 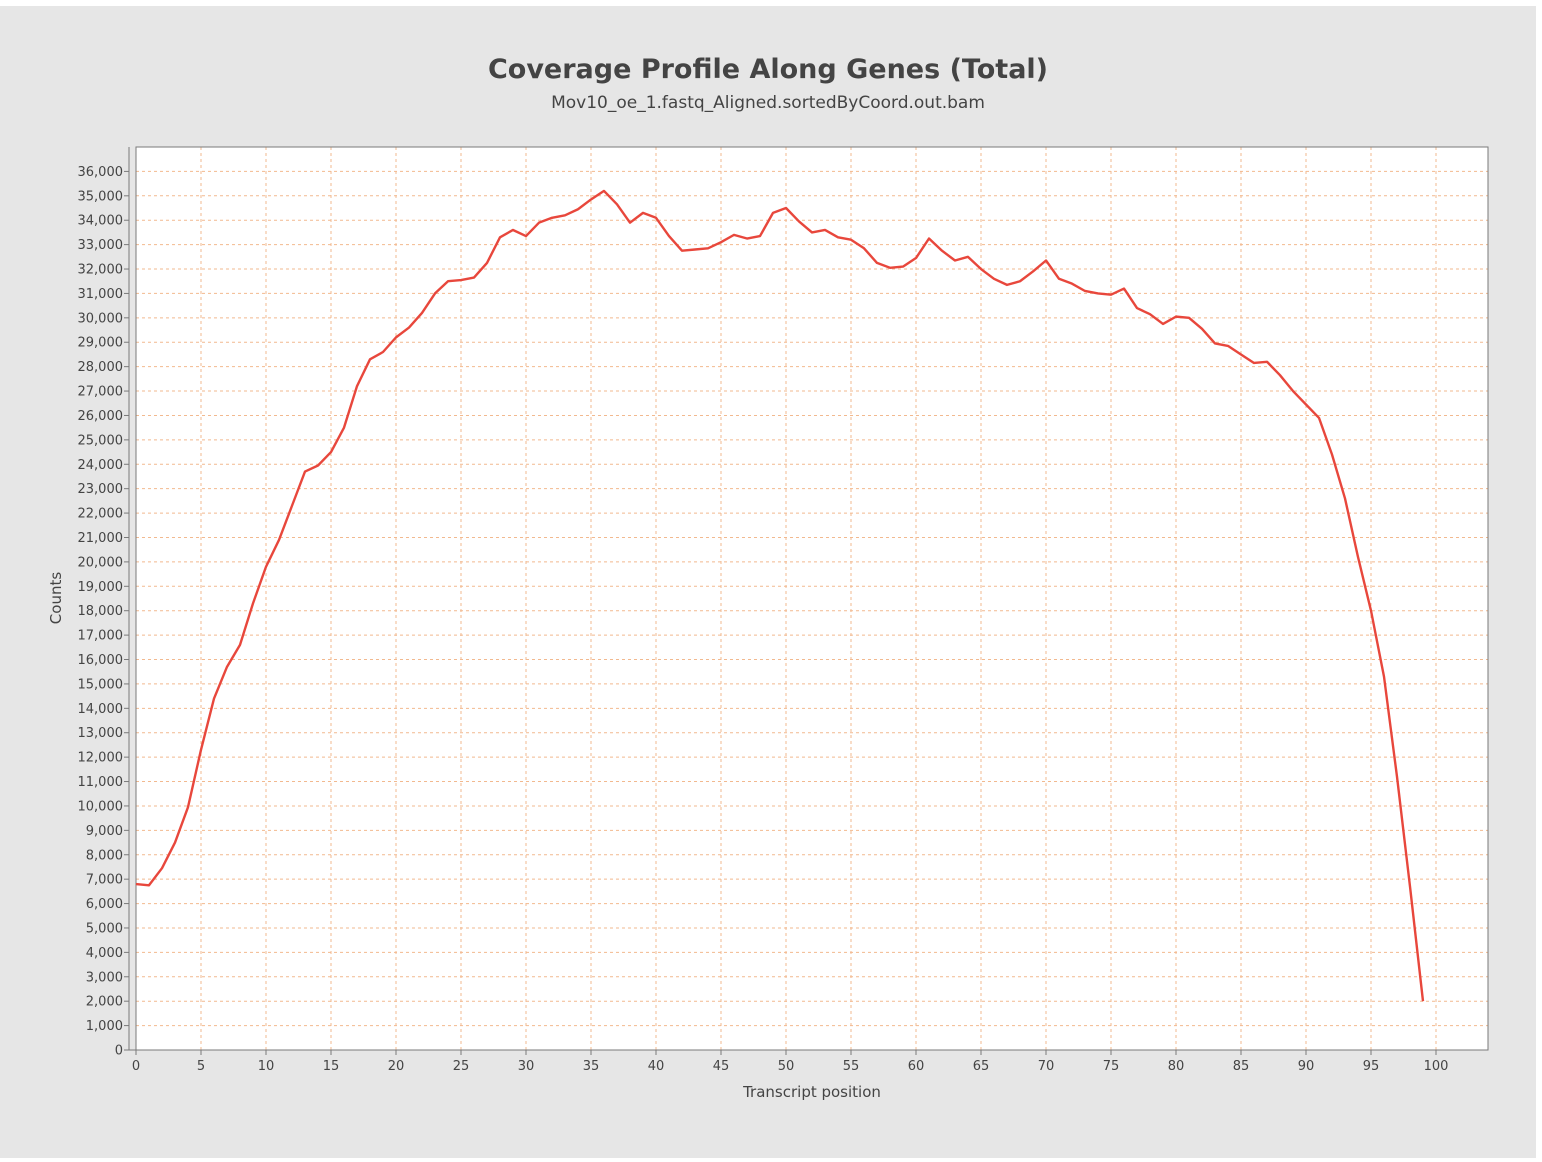 I want to click on x-tick-label: 25, so click(x=461, y=1066).